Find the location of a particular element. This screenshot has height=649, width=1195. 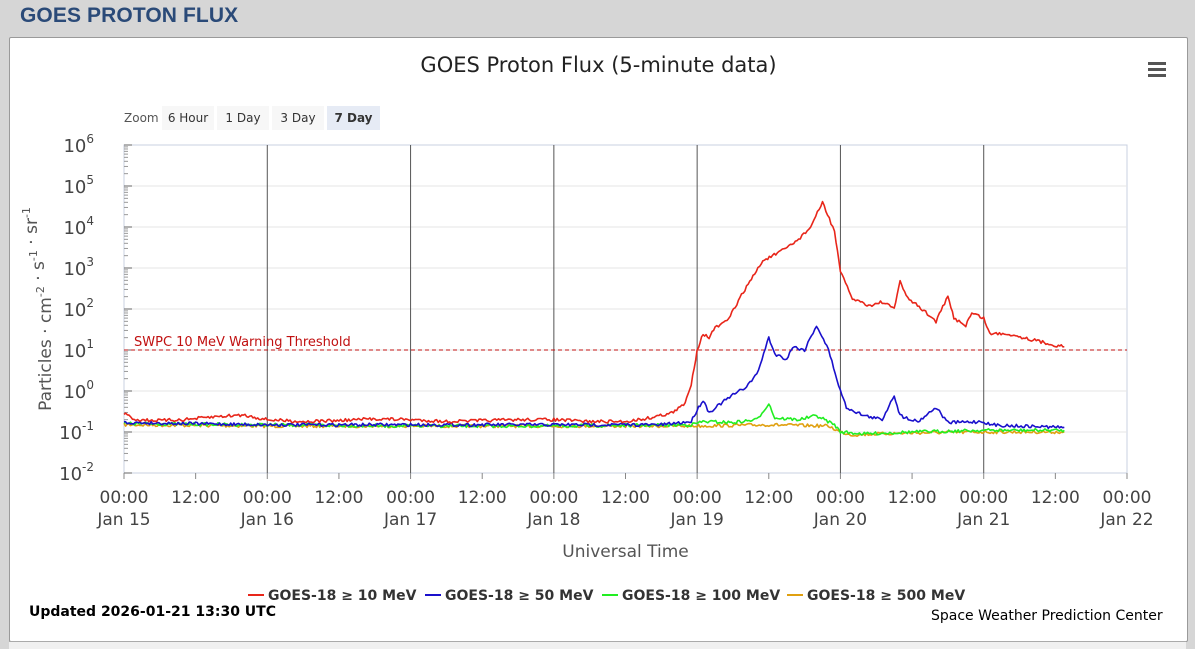

y-tick-label: 10⁵ is located at coordinates (78, 185).